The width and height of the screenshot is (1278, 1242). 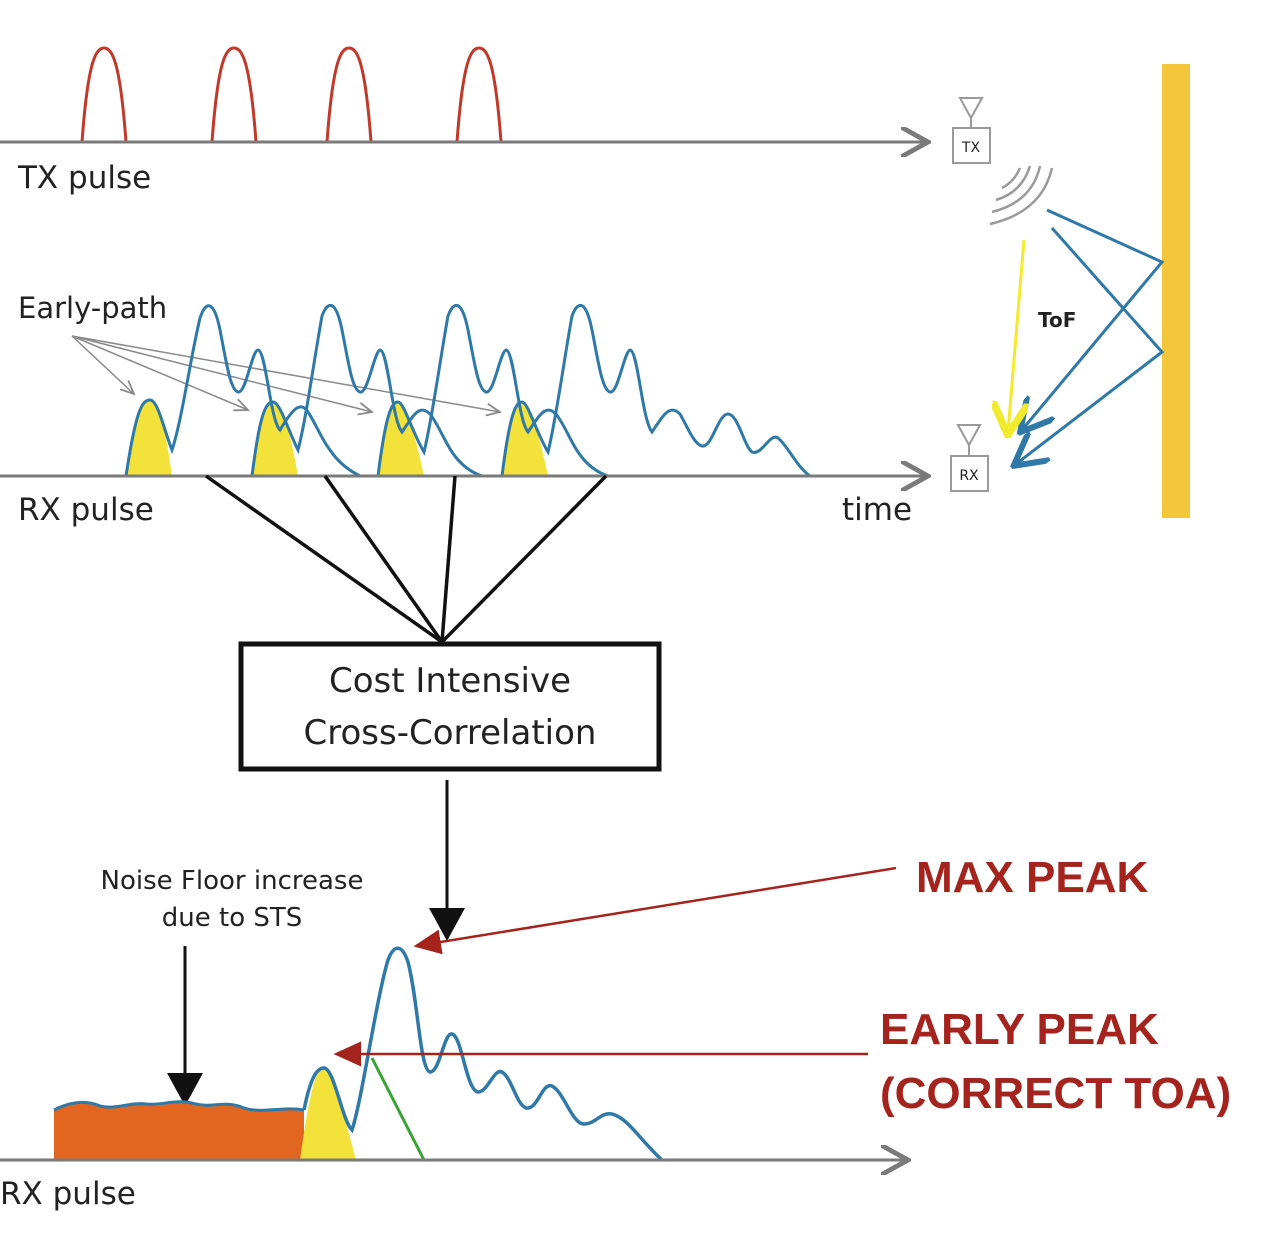 I want to click on tx-antenna-icon, so click(x=971, y=130).